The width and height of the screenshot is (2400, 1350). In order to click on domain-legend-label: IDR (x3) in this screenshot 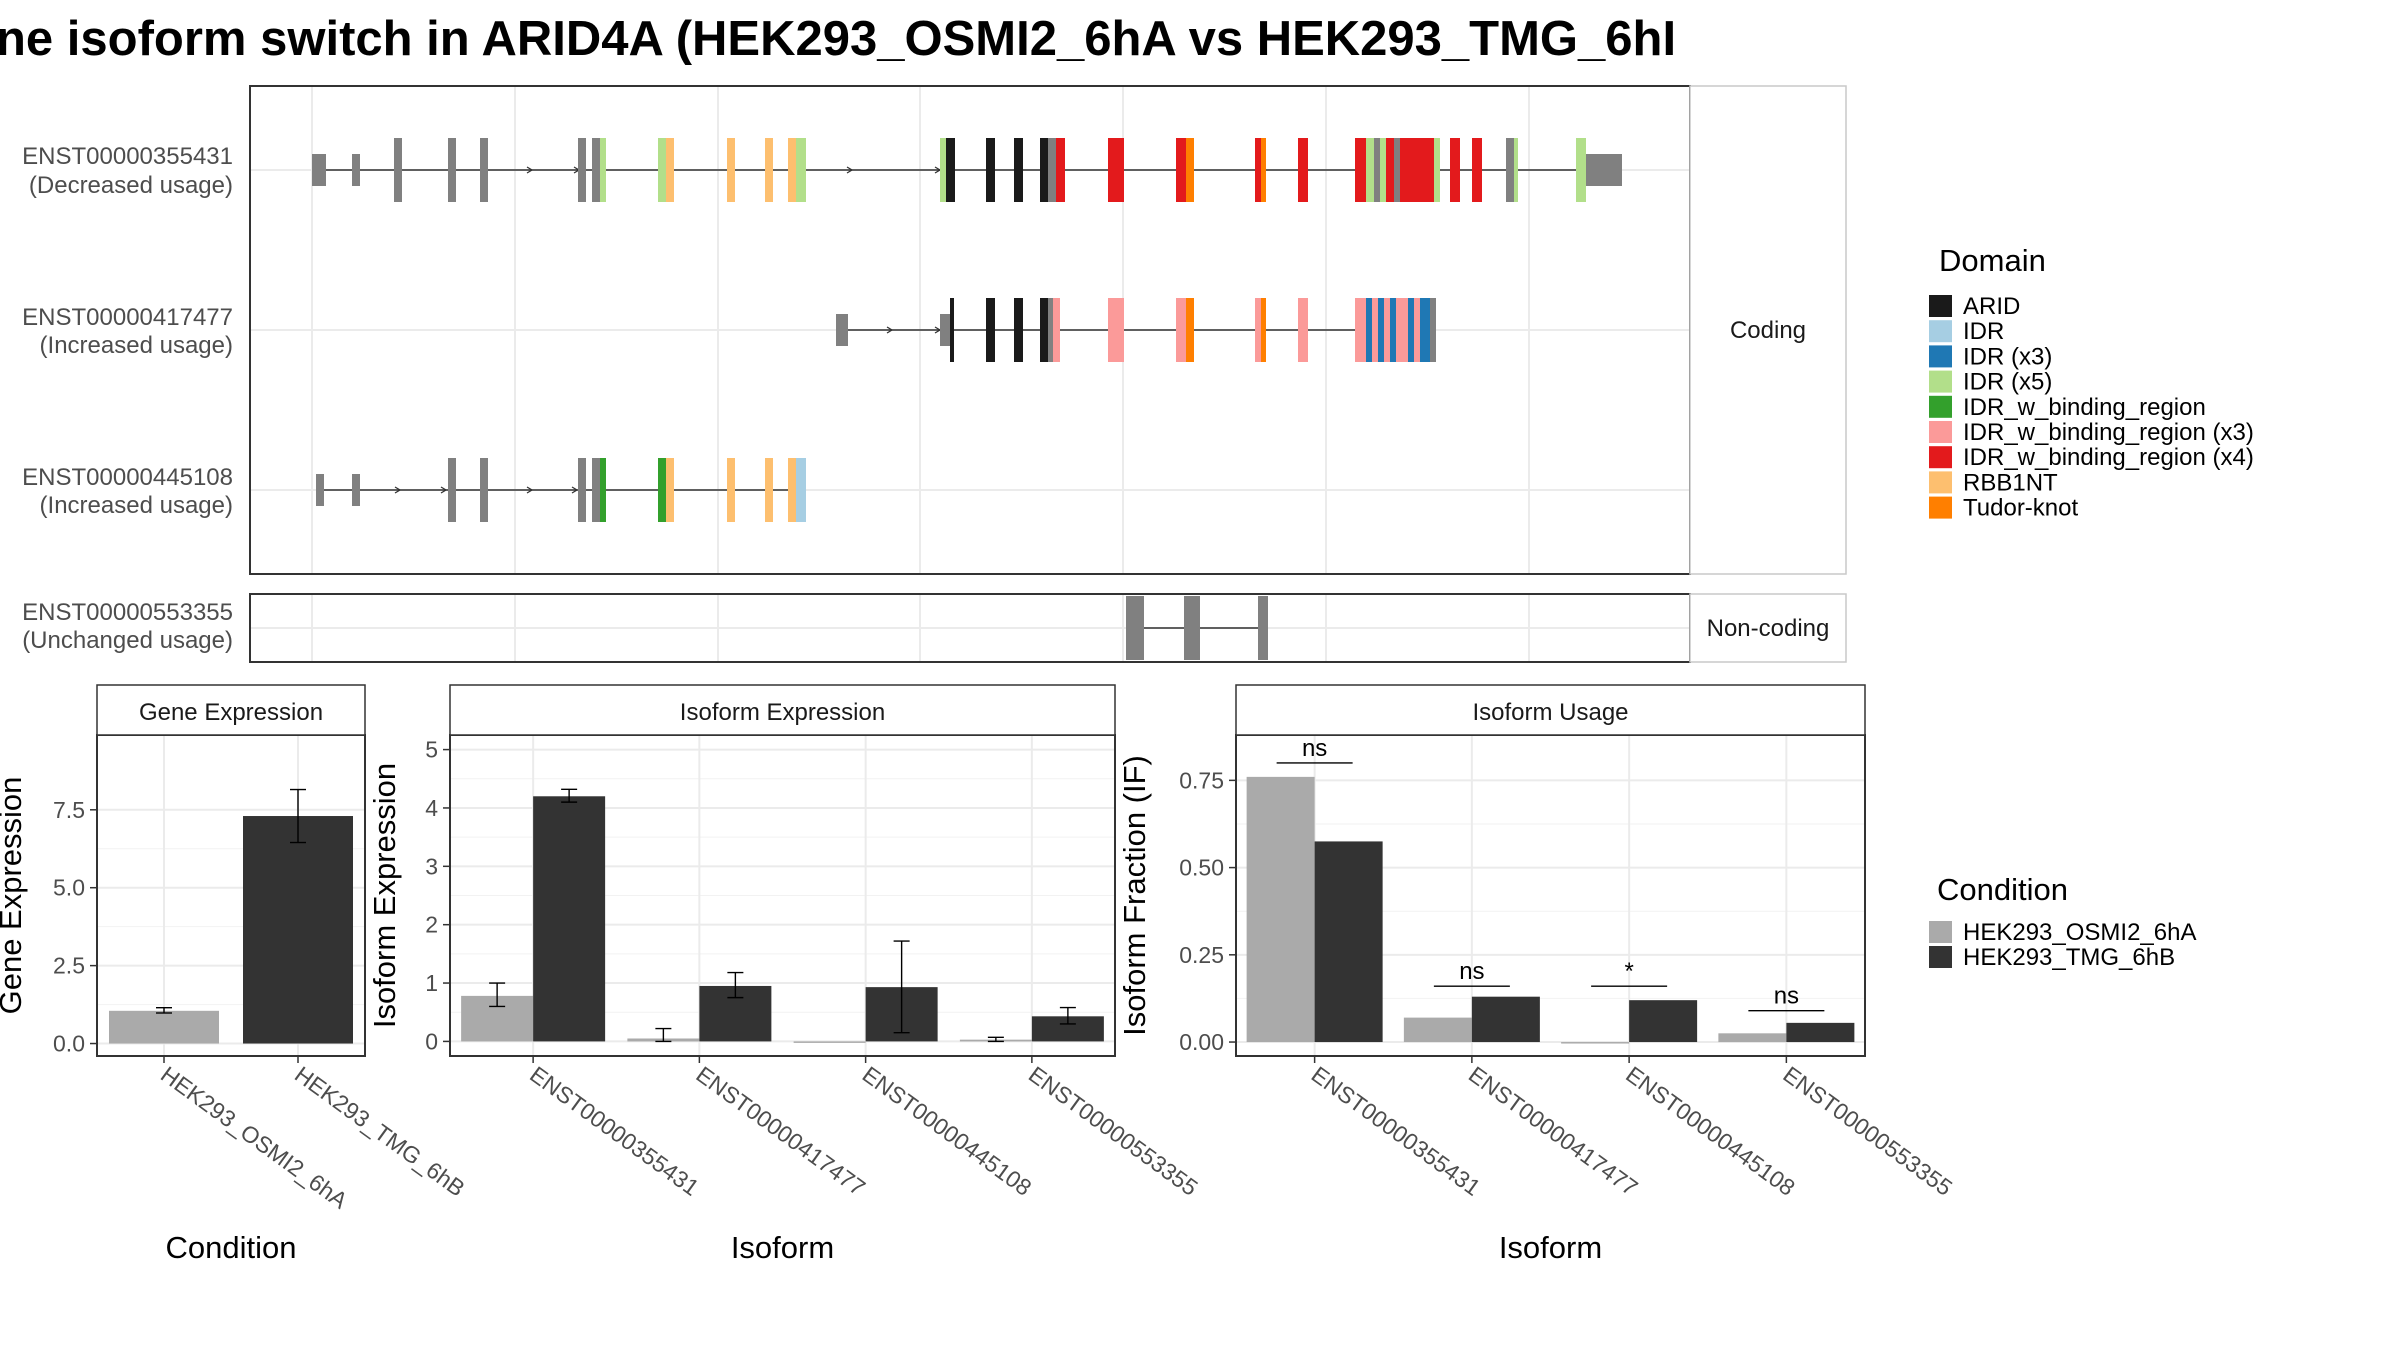, I will do `click(2007, 356)`.